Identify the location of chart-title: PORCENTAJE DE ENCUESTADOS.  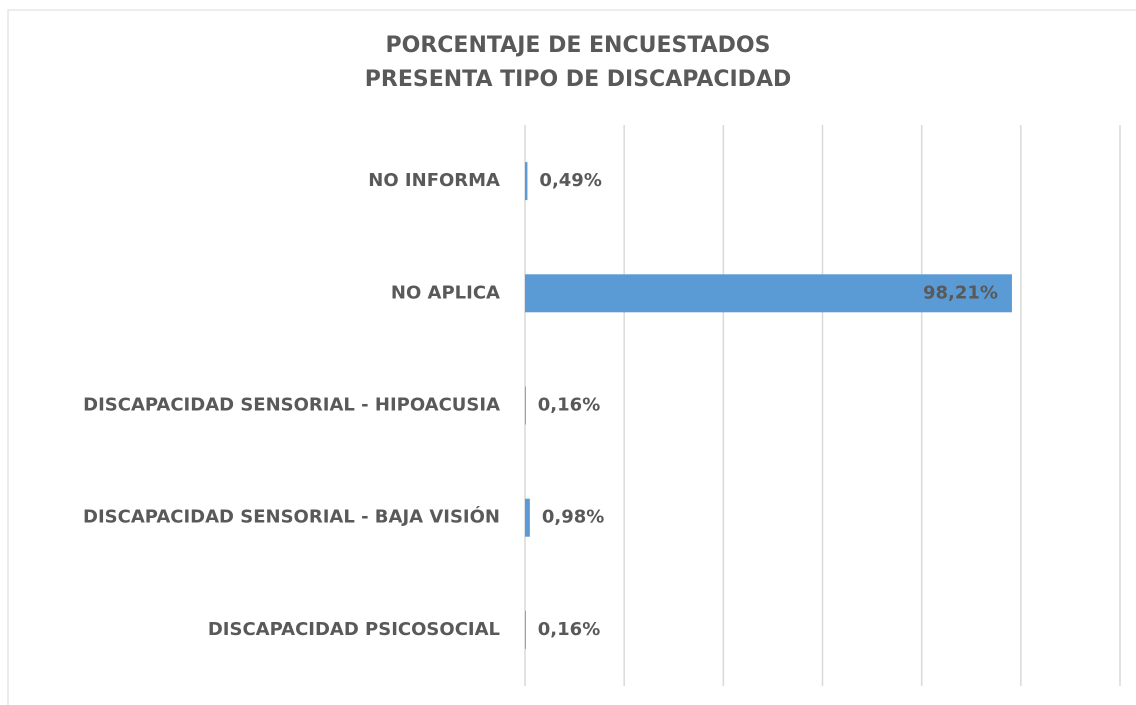
(578, 45).